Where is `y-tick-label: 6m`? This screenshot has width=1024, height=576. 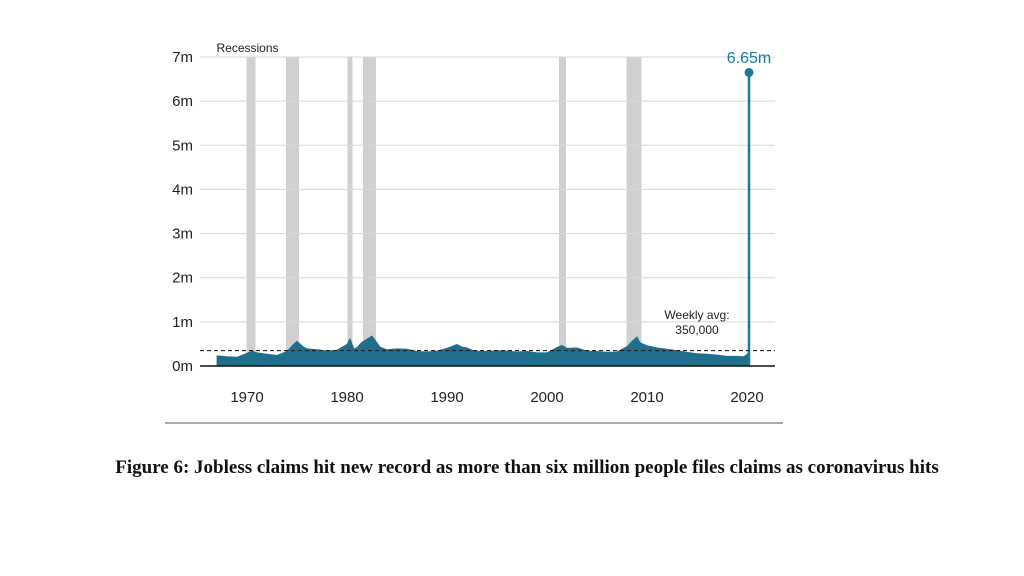
y-tick-label: 6m is located at coordinates (182, 101).